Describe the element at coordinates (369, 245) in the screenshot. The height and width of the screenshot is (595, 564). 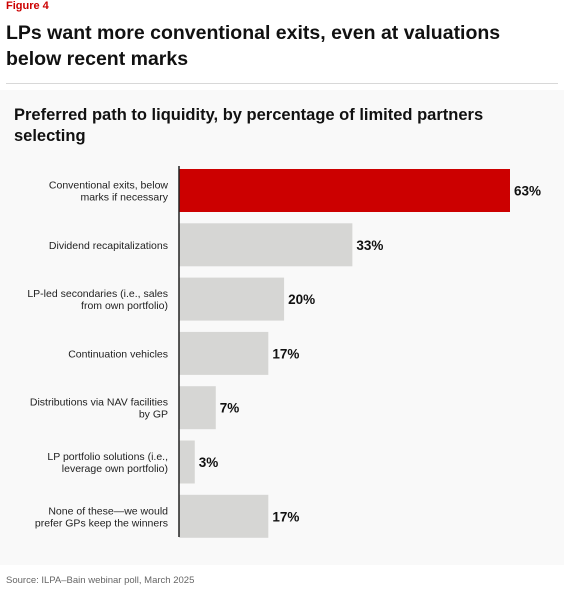
I see `bar-value-label: 33%` at that location.